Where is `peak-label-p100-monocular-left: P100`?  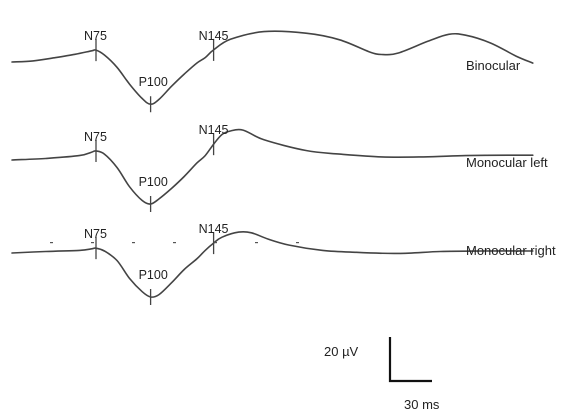
peak-label-p100-monocular-left: P100 is located at coordinates (153, 182).